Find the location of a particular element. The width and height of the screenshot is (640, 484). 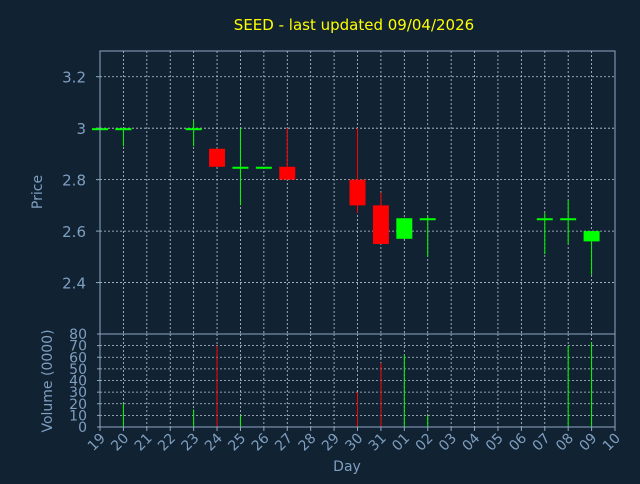

x-tick-label: 22 is located at coordinates (167, 443).